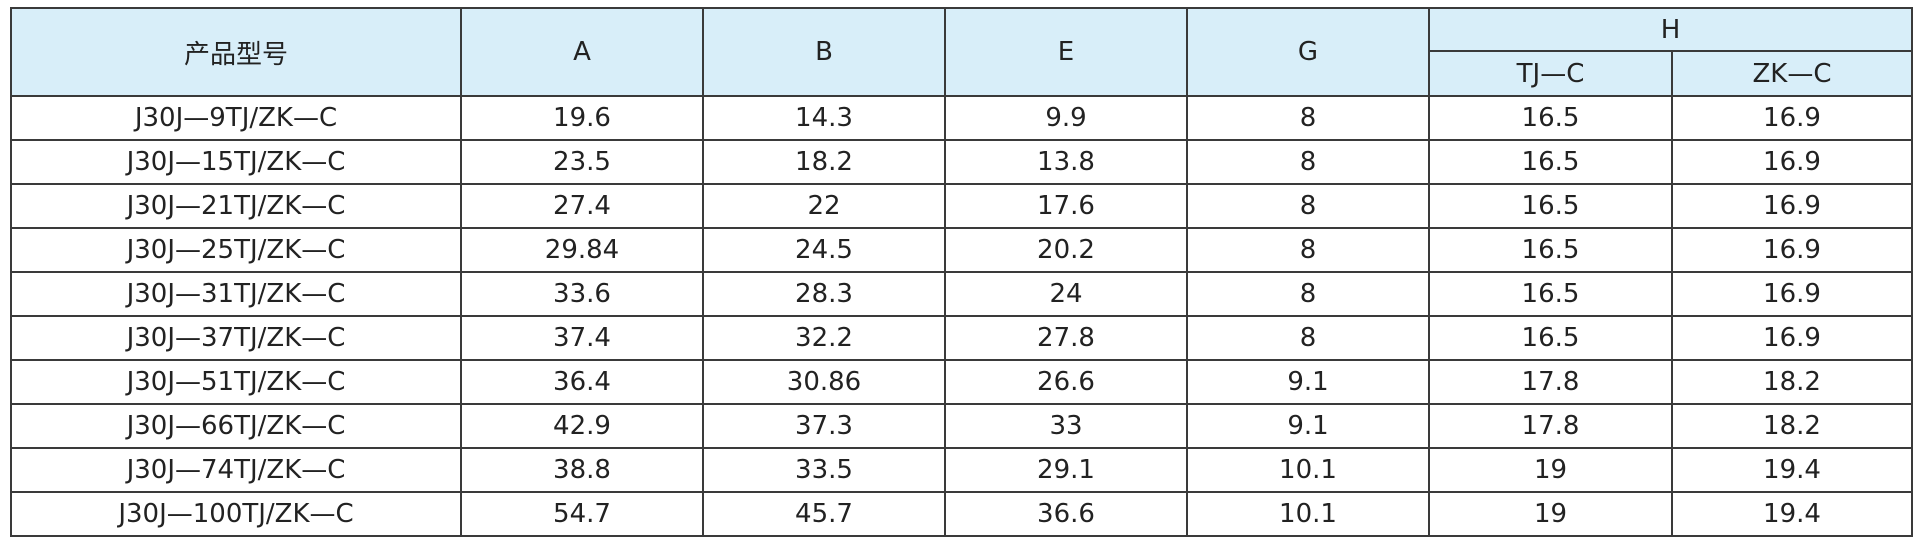 The width and height of the screenshot is (1920, 543). What do you see at coordinates (1066, 338) in the screenshot?
I see `value-cell: 27.8` at bounding box center [1066, 338].